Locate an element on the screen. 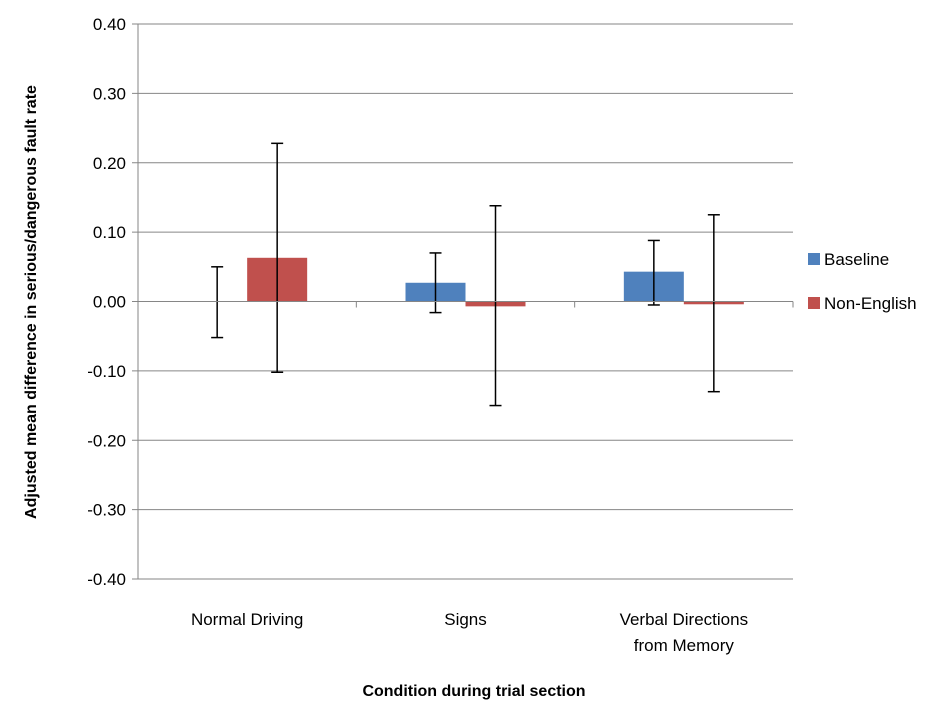  legend-label: Baseline is located at coordinates (856, 259).